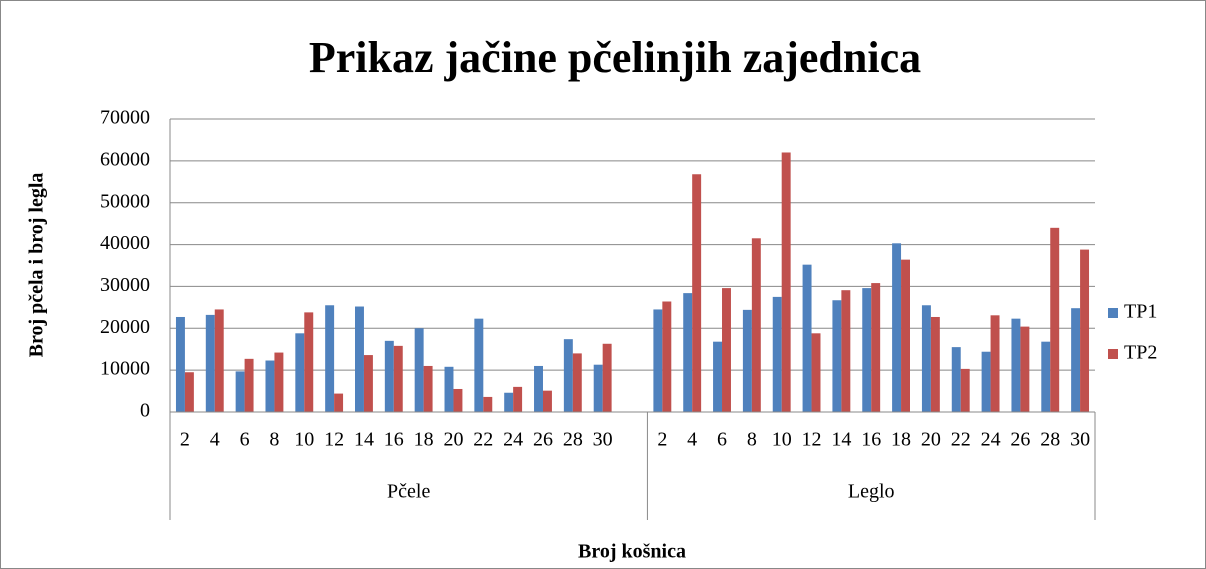 This screenshot has height=569, width=1206. What do you see at coordinates (125, 159) in the screenshot?
I see `y-tick-label: 60000` at bounding box center [125, 159].